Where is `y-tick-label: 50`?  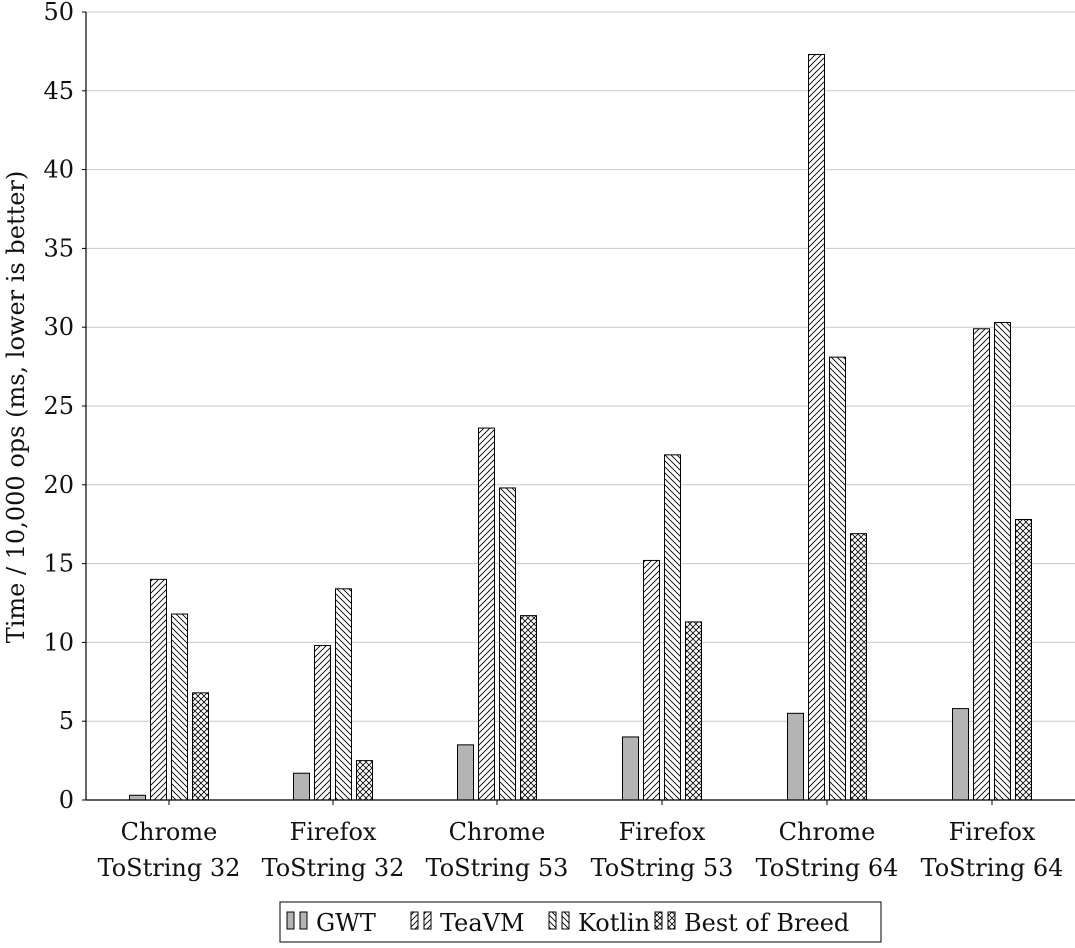
y-tick-label: 50 is located at coordinates (58, 13).